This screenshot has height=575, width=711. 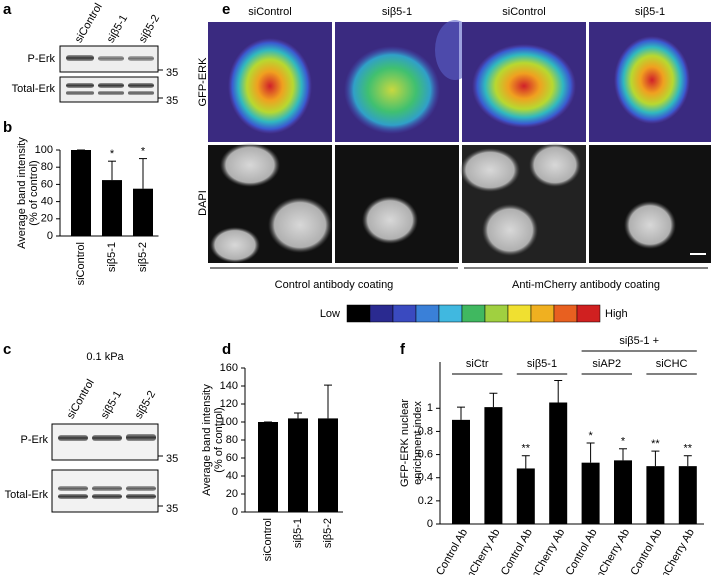 What do you see at coordinates (149, 29) in the screenshot?
I see `lane-label: siβ5-2` at bounding box center [149, 29].